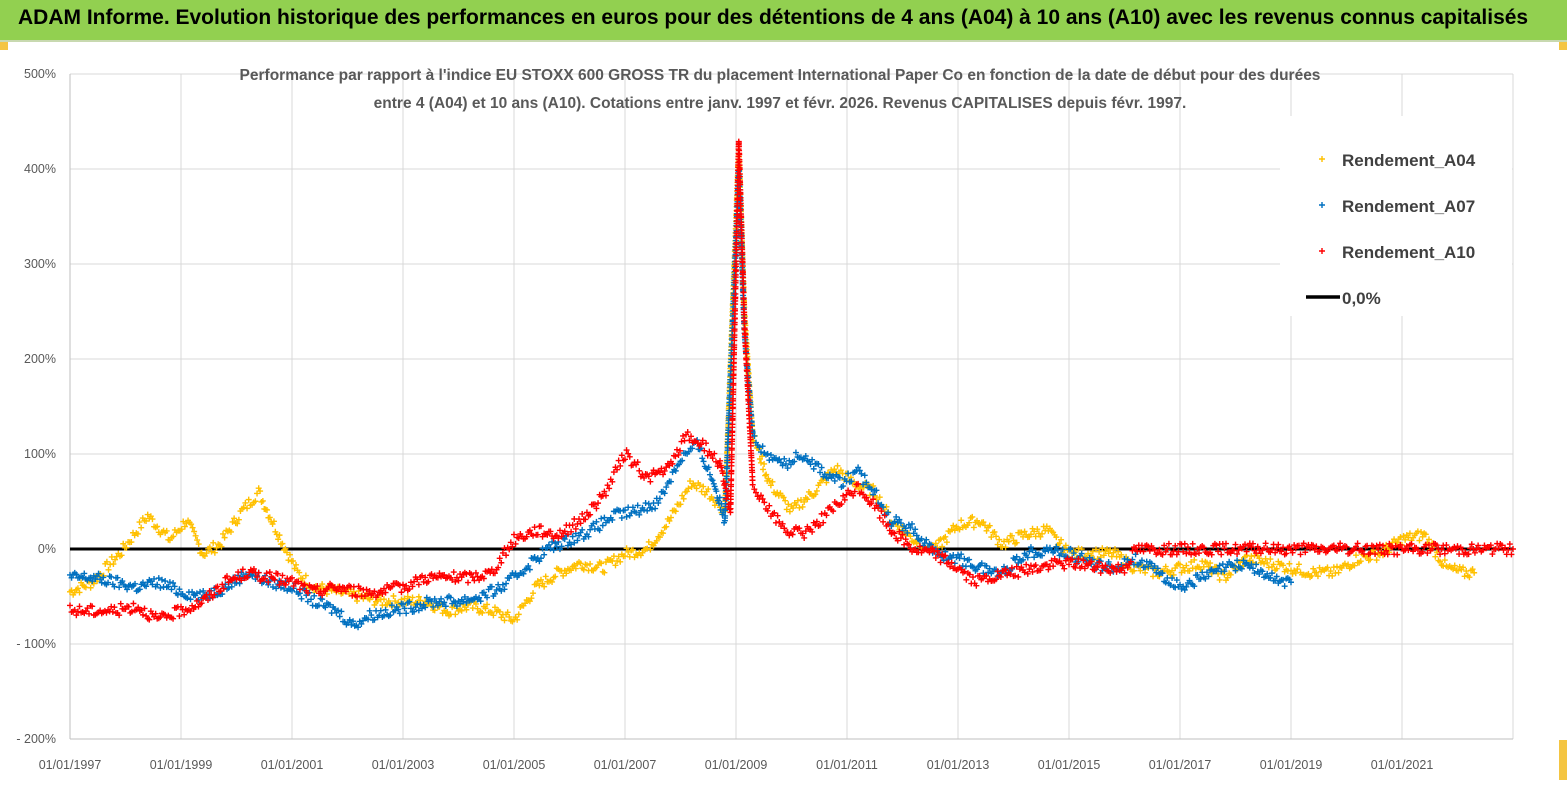  I want to click on x-tick-label: 01/01/2015, so click(1069, 765).